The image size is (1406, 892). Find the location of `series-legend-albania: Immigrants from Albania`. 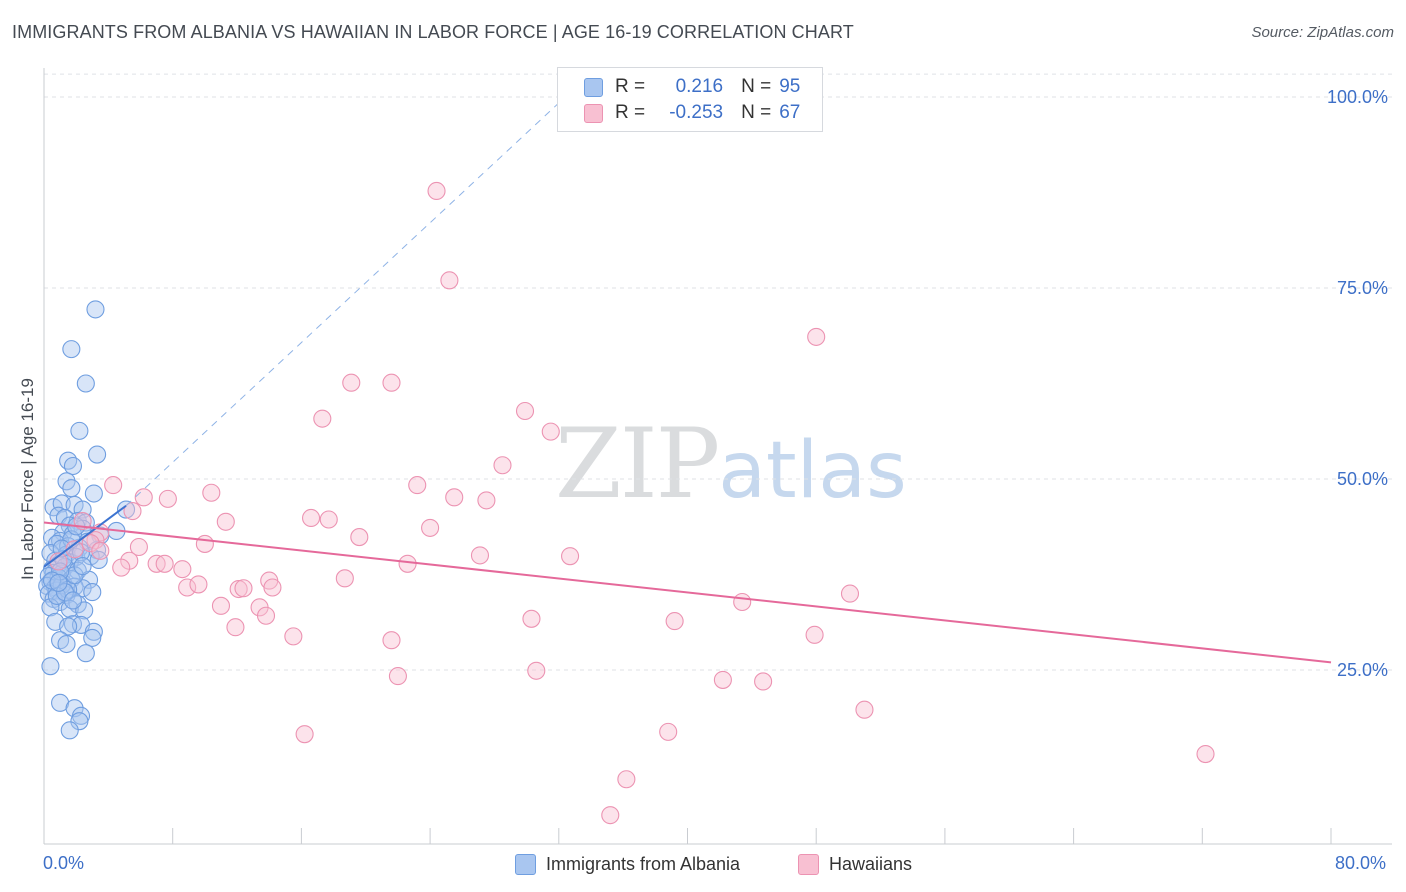

series-legend-albania: Immigrants from Albania is located at coordinates (627, 864).